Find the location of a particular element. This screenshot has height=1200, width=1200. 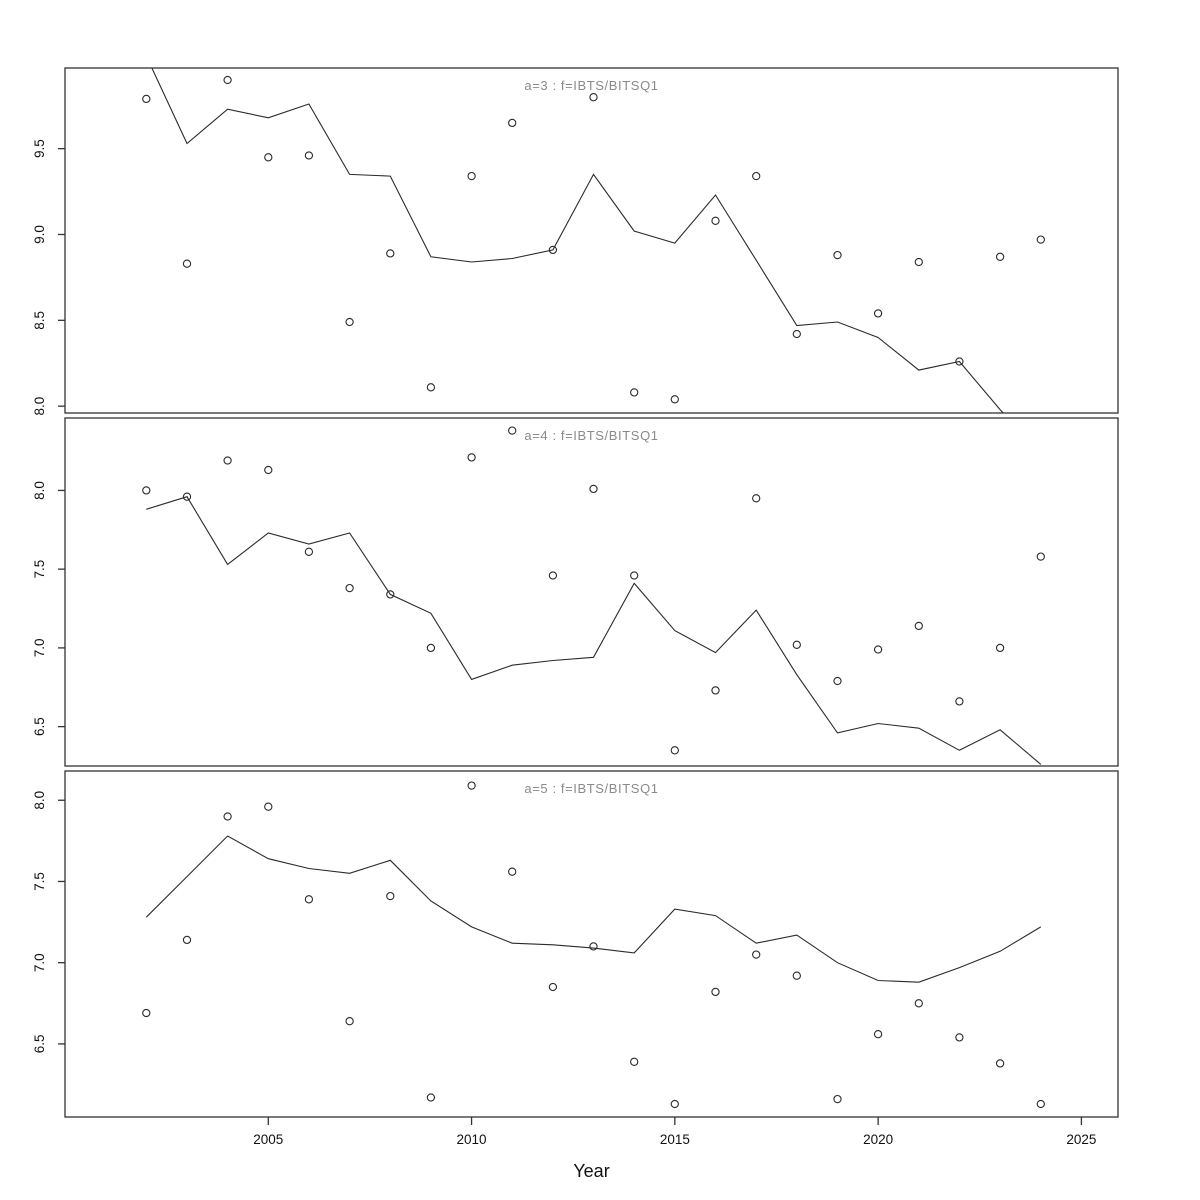

panel-2-title: a=4 : f=IBTS/BITSQ1 is located at coordinates (591, 435).